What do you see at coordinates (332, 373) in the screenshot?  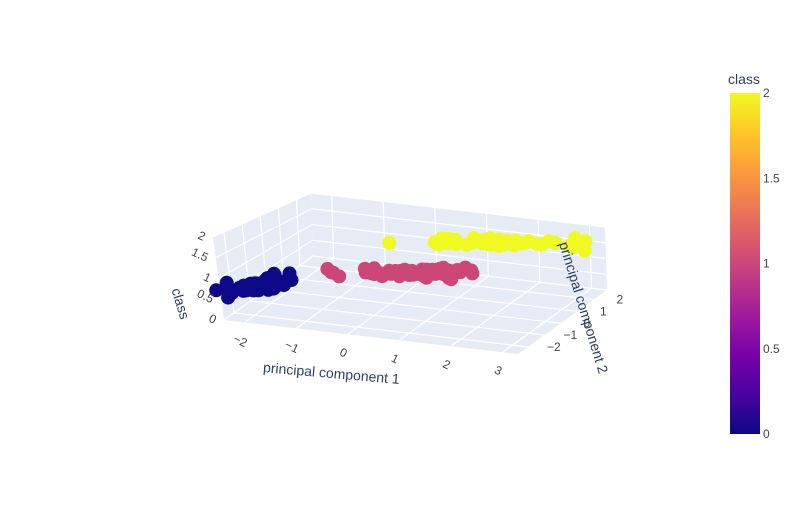 I see `x-axis-title: principal component 1` at bounding box center [332, 373].